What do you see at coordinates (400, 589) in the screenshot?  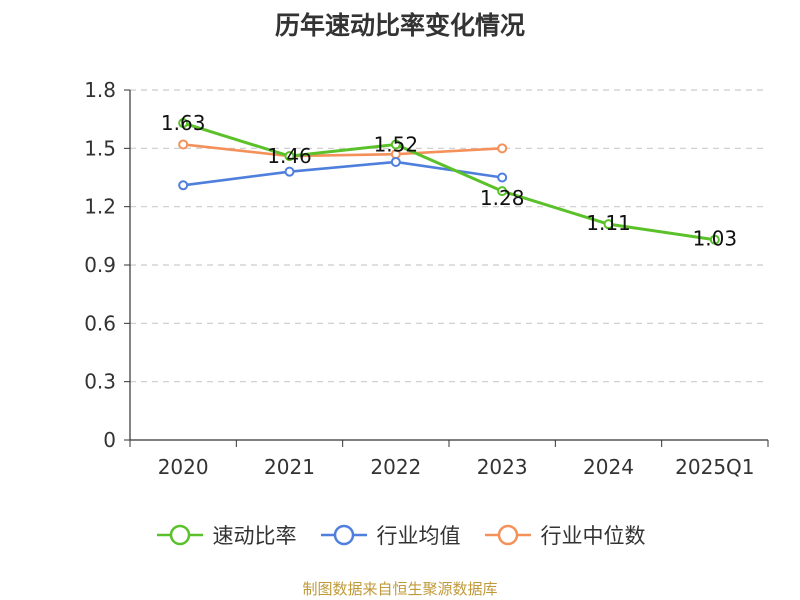 I see `source-note: 制图数据来自恒生聚源数据库` at bounding box center [400, 589].